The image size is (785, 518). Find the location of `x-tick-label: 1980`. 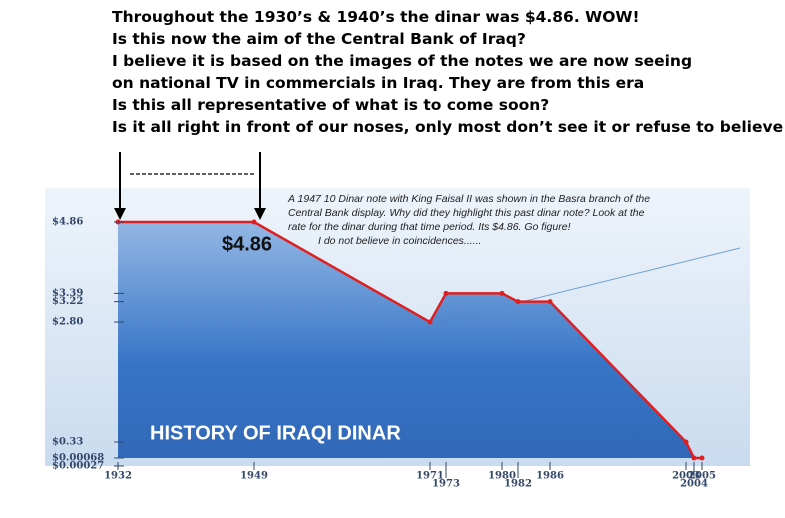

x-tick-label: 1980 is located at coordinates (502, 476).